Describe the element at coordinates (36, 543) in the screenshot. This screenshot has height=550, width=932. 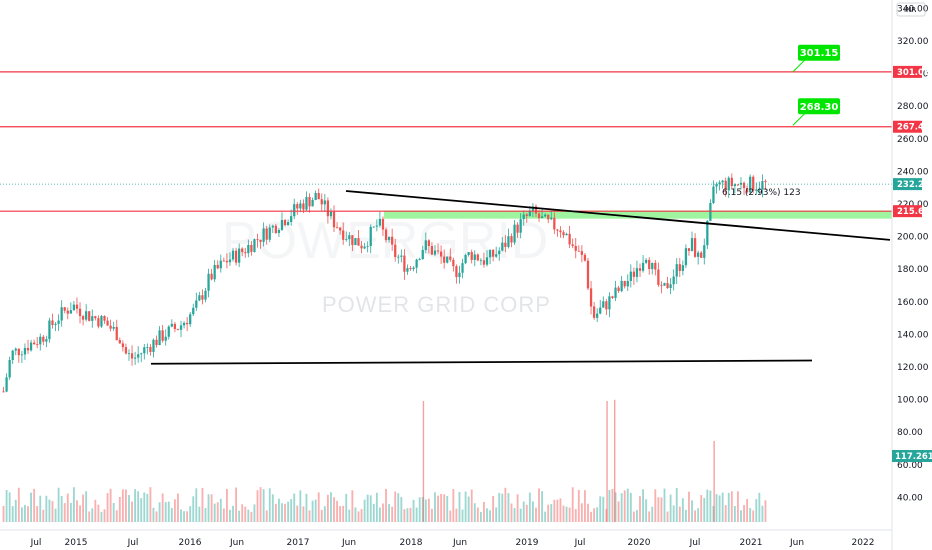
I see `time-tick-label: Jul` at that location.